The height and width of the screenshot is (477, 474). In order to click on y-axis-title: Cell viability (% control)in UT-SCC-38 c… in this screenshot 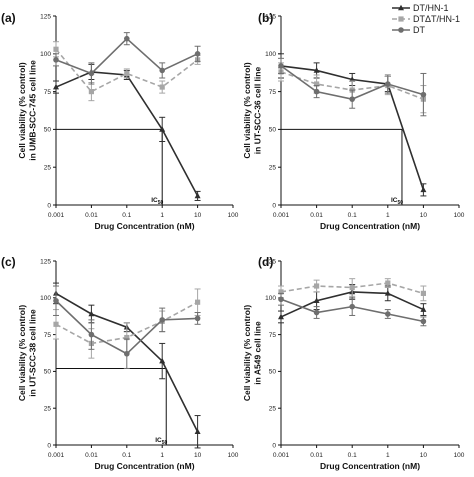, I will do `click(27, 353)`.